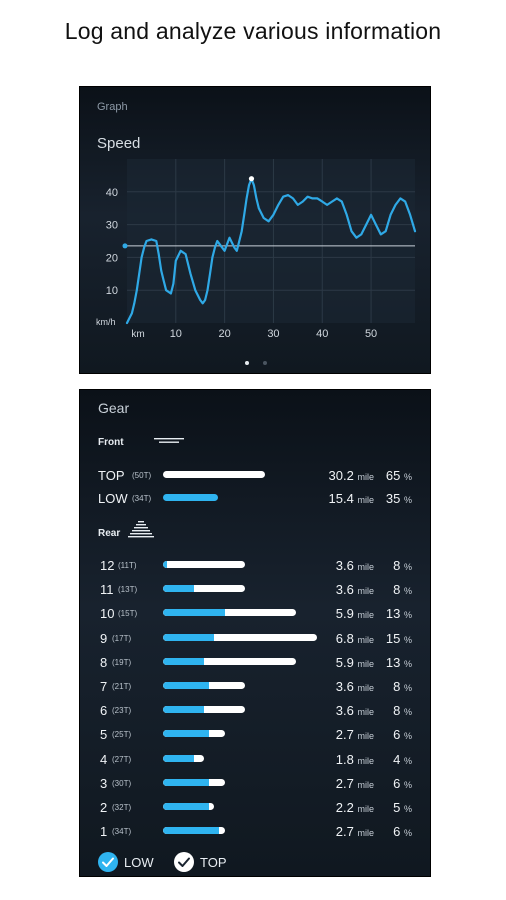 The height and width of the screenshot is (900, 506). Describe the element at coordinates (256, 809) in the screenshot. I see `gear-row: 2 (32T) 2.2 mile 5 %` at that location.